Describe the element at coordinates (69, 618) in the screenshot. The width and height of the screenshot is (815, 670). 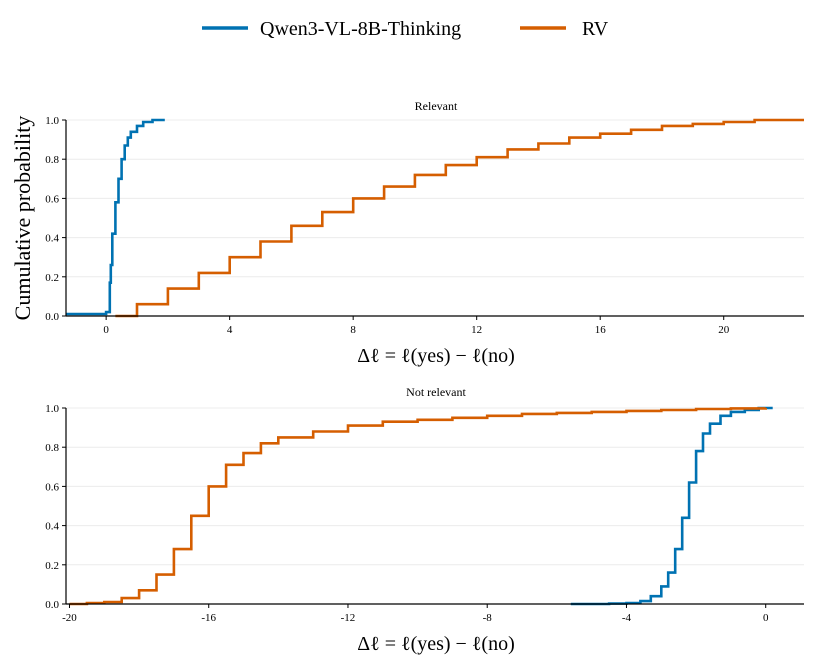
I see `x-tick-label: -20` at that location.